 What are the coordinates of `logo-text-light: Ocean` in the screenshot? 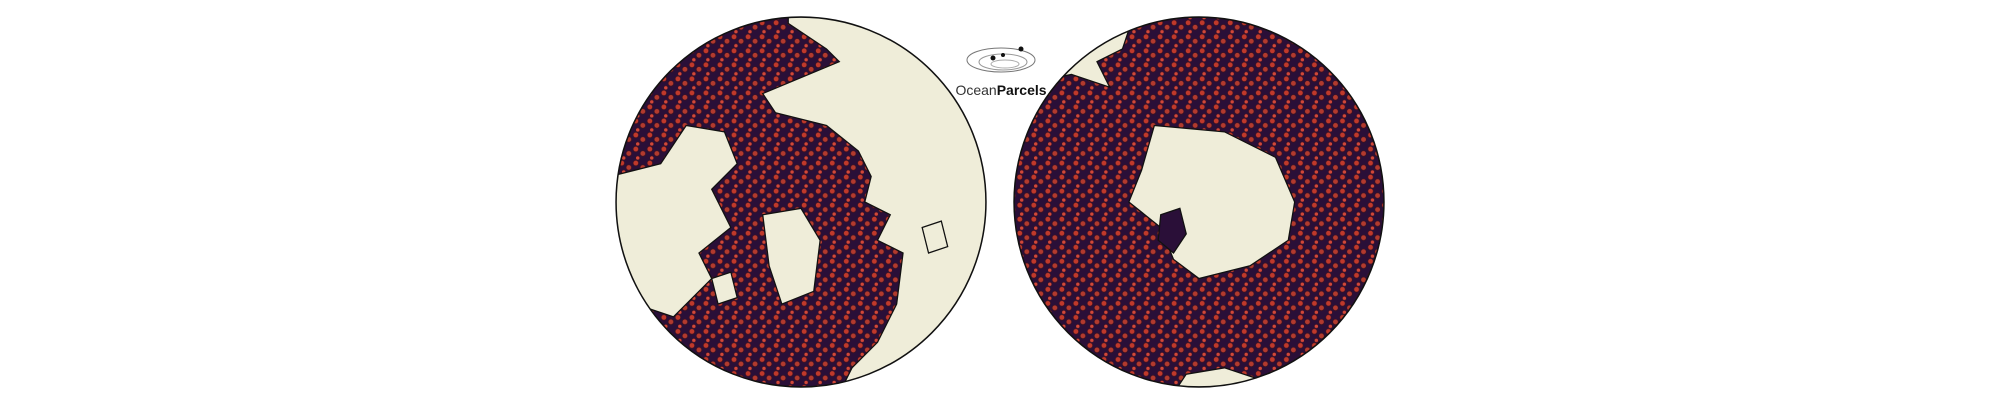 It's located at (975, 90).